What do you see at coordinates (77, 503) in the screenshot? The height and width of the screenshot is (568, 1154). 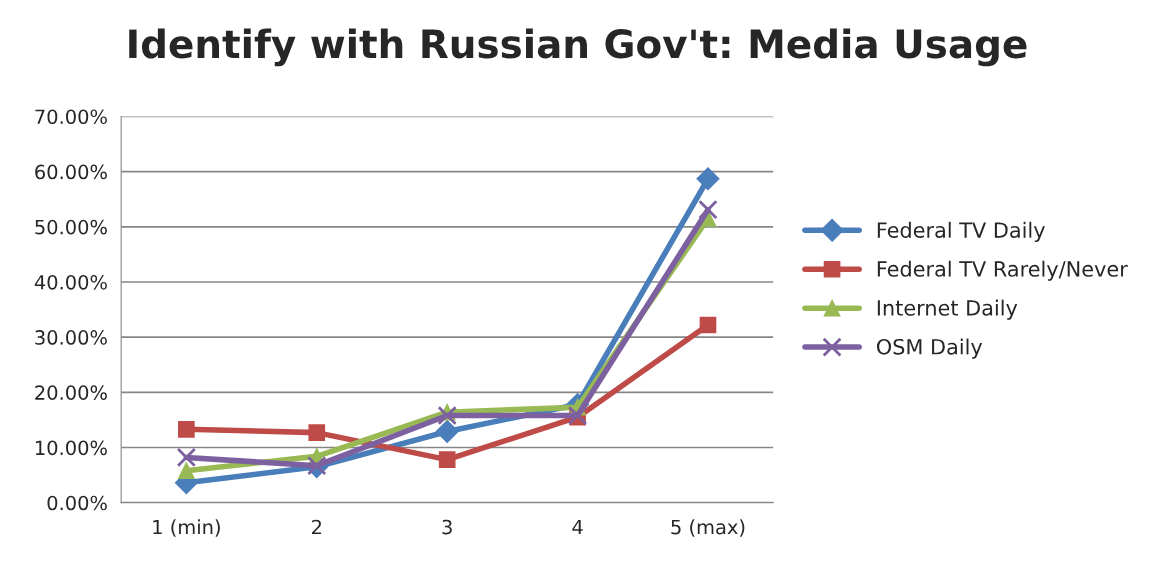 I see `y-tick-label: 0.00%` at bounding box center [77, 503].